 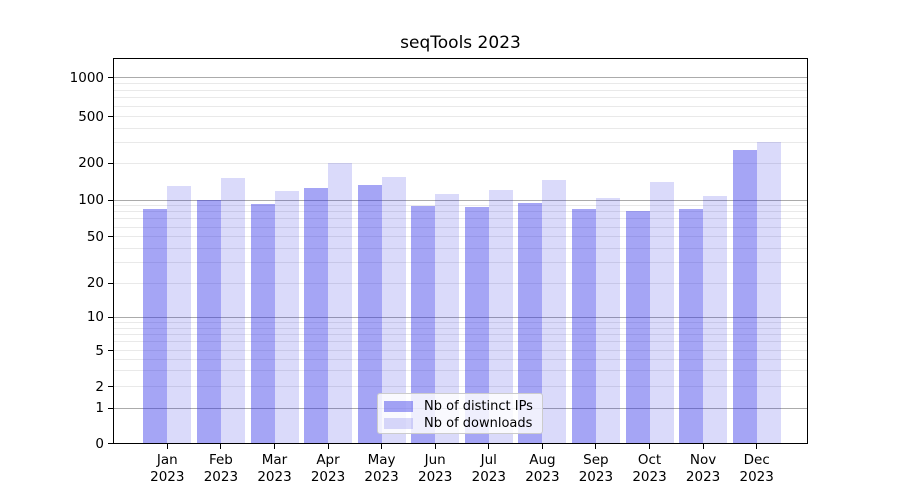 I want to click on bar-downloads-nov, so click(x=715, y=319).